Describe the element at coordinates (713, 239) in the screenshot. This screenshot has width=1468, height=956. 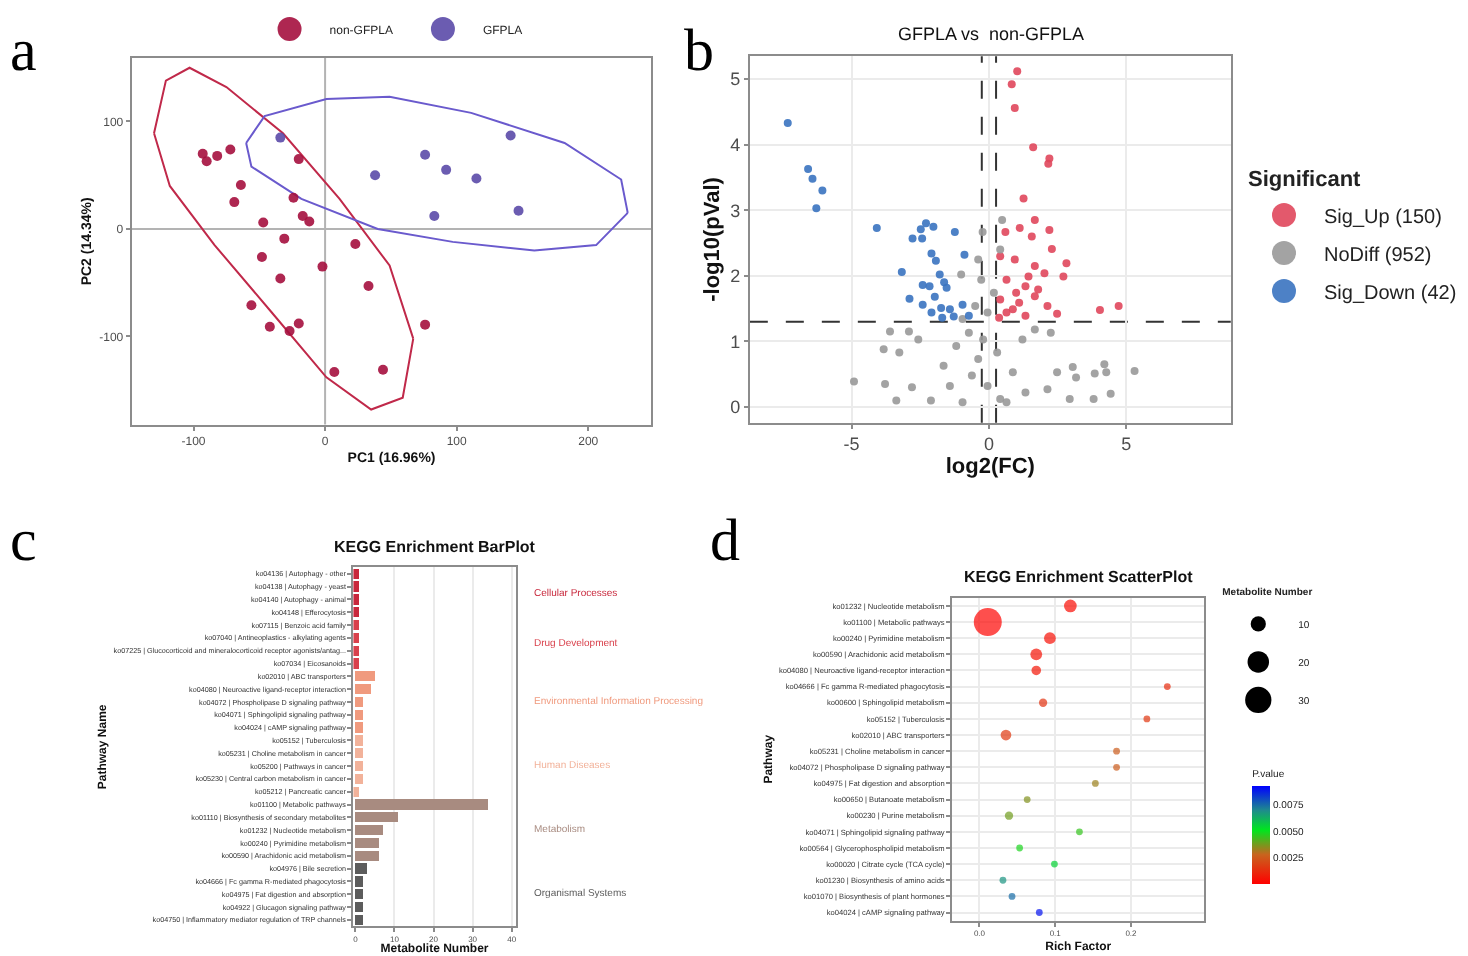
I see `y-axis-title: -log10(pVal)` at that location.